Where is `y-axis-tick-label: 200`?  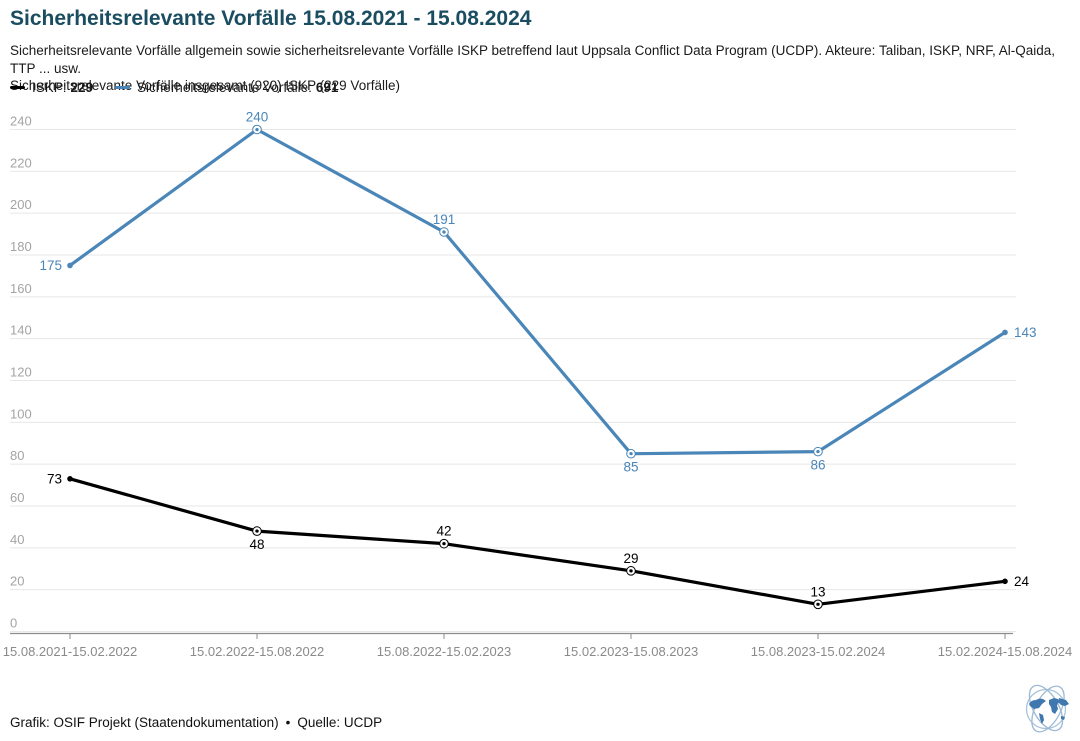
y-axis-tick-label: 200 is located at coordinates (21, 204).